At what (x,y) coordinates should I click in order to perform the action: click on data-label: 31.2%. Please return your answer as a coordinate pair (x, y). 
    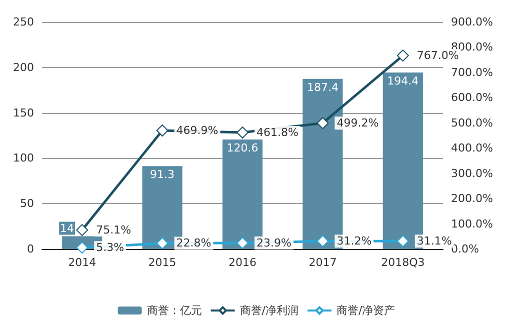
    Looking at the image, I should click on (354, 241).